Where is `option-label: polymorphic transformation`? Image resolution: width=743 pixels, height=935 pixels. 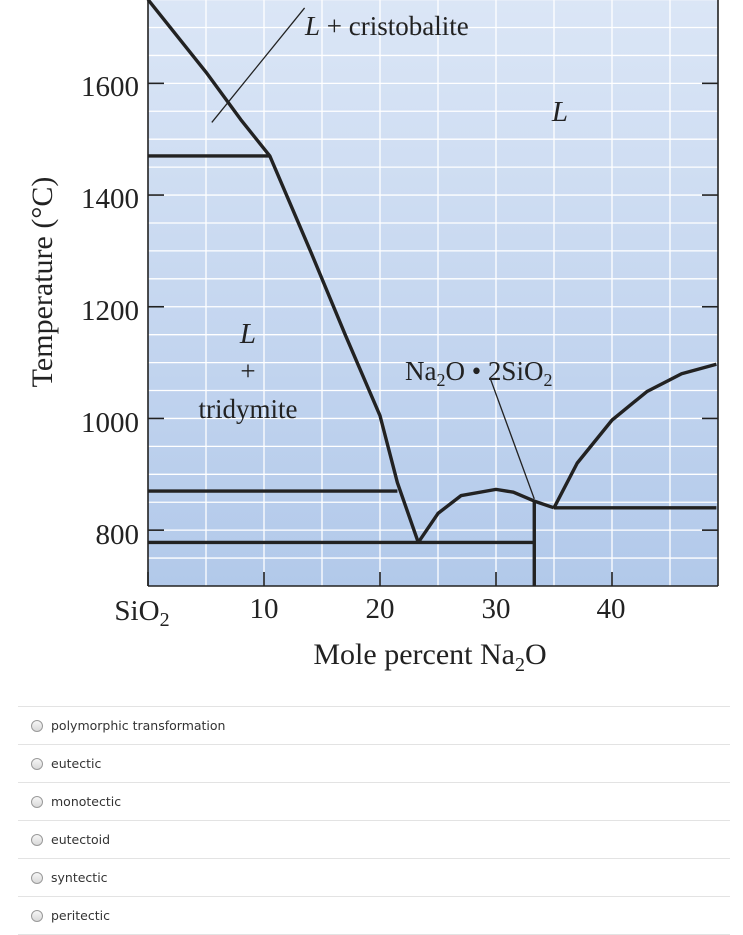
option-label: polymorphic transformation is located at coordinates (138, 725).